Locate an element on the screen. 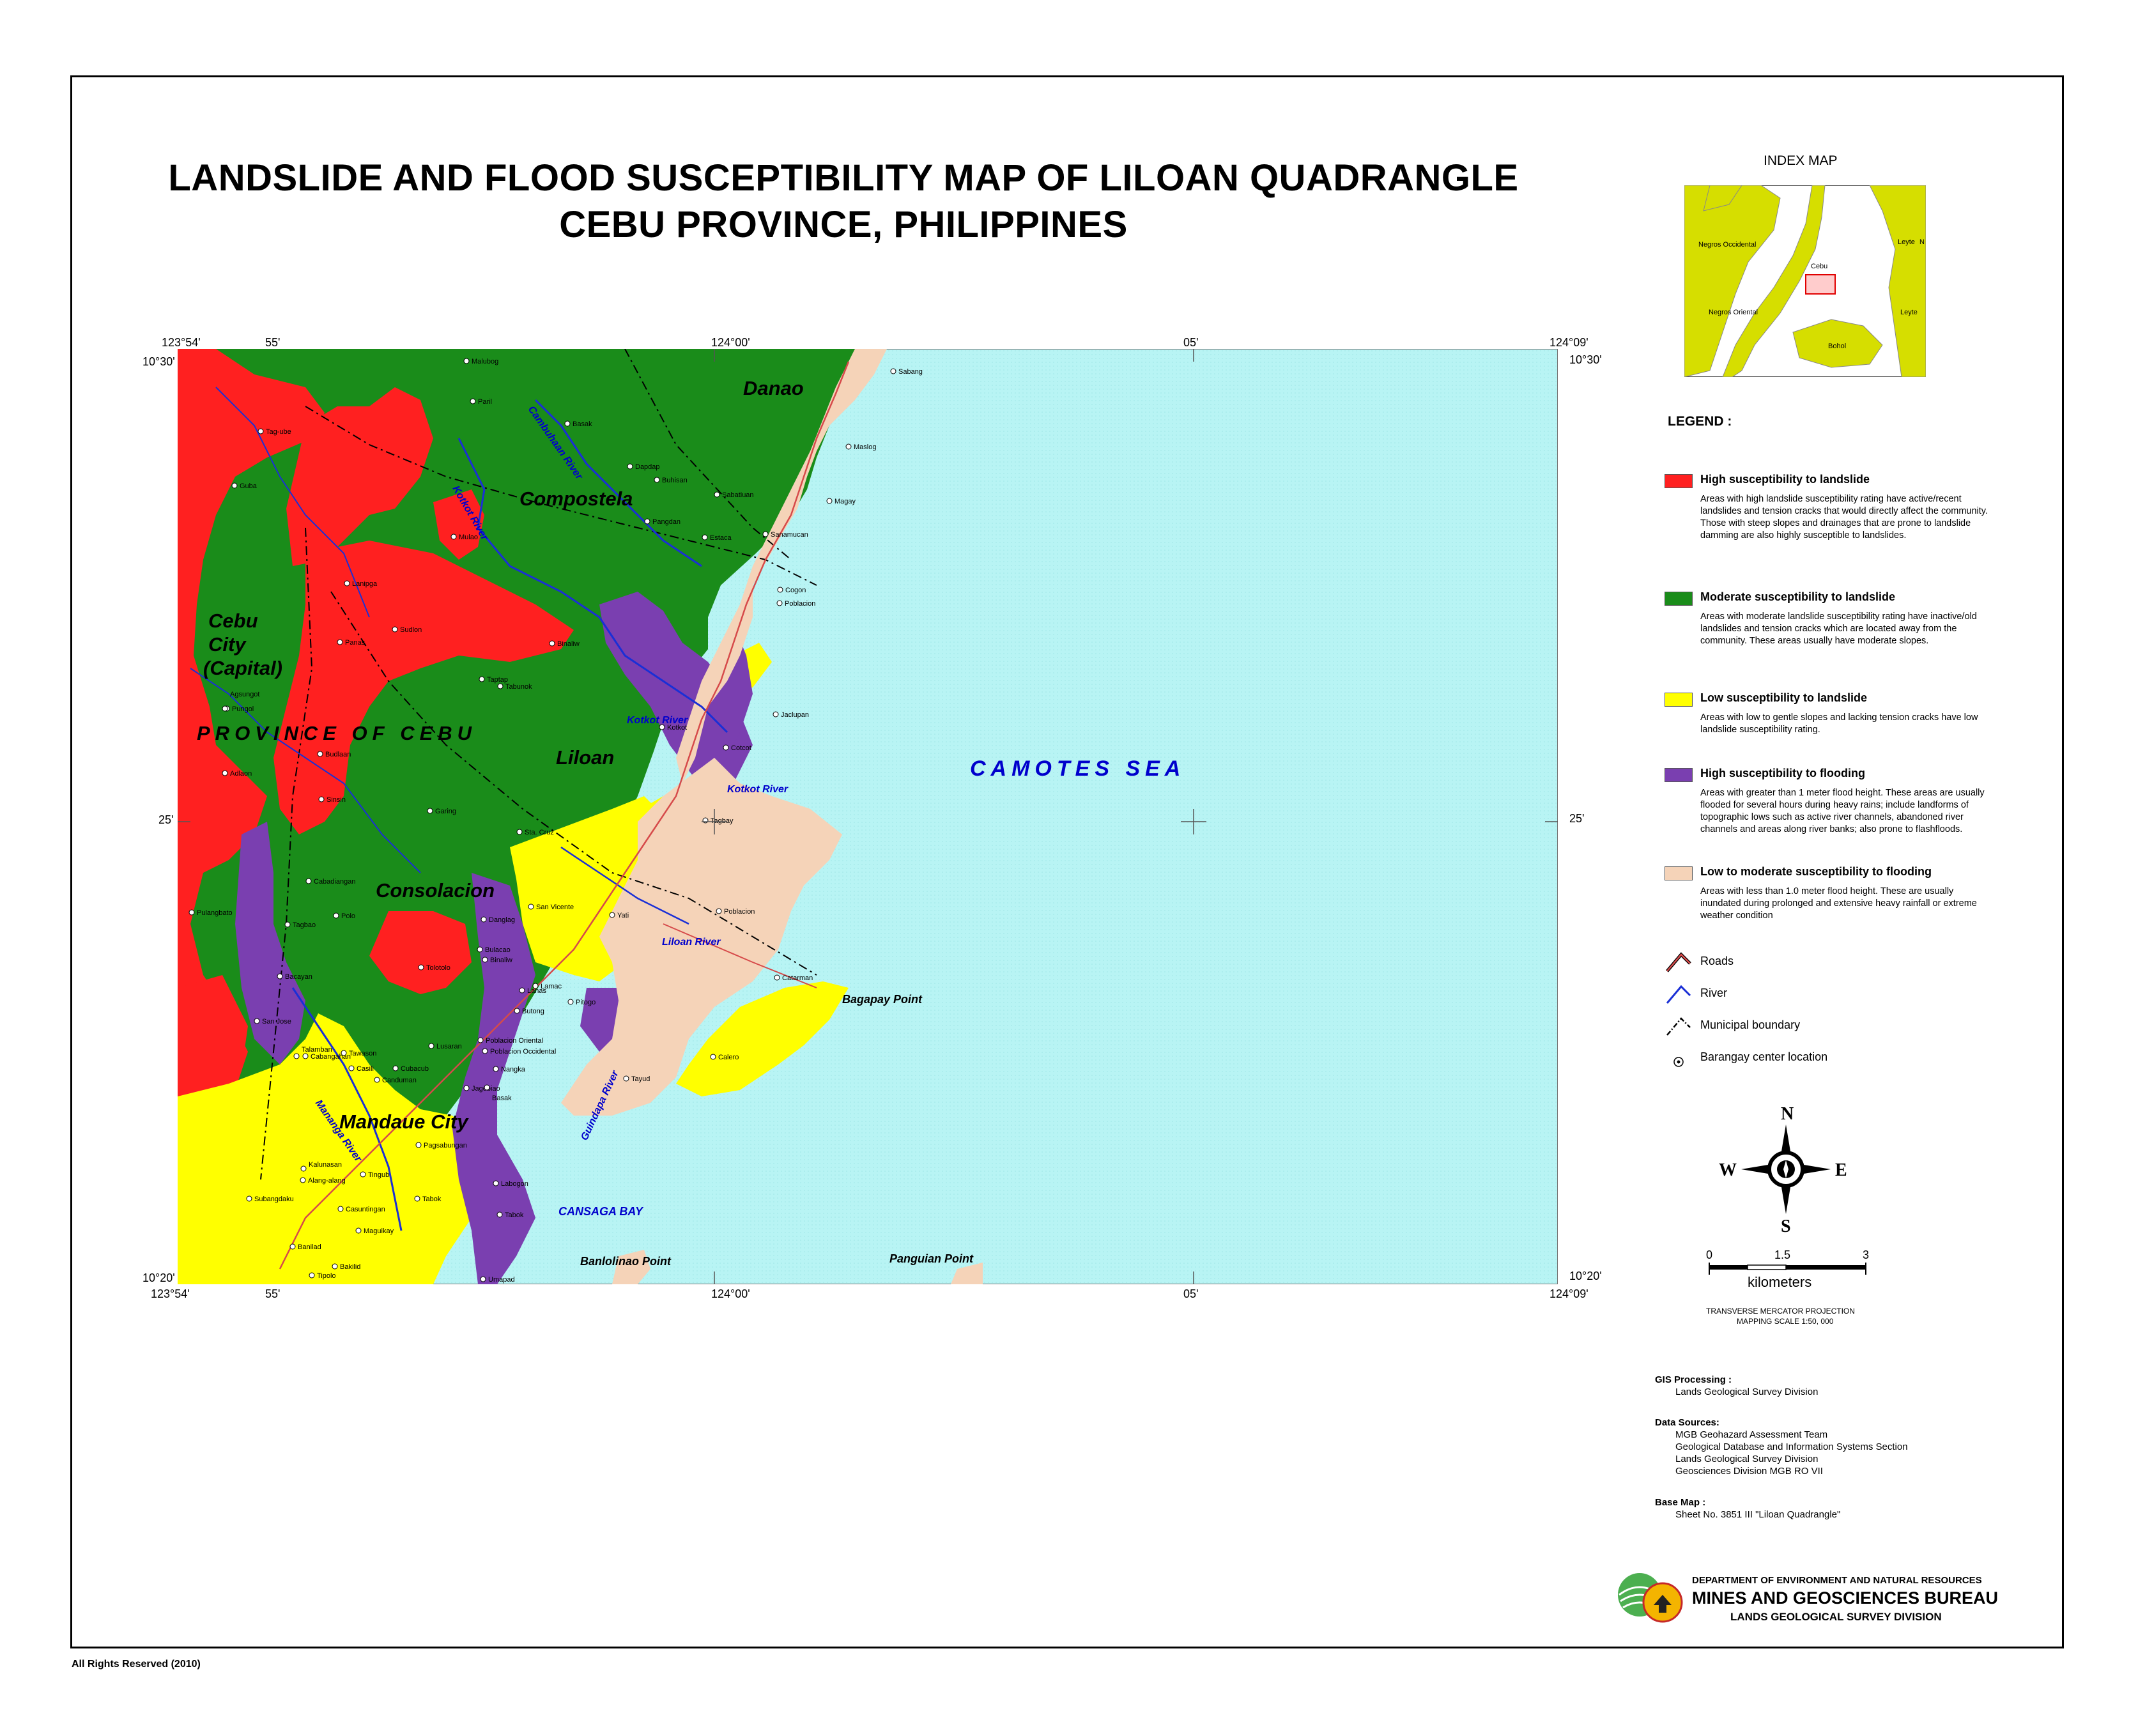 The height and width of the screenshot is (1736, 2138). label-liloan: Liloan is located at coordinates (585, 758).